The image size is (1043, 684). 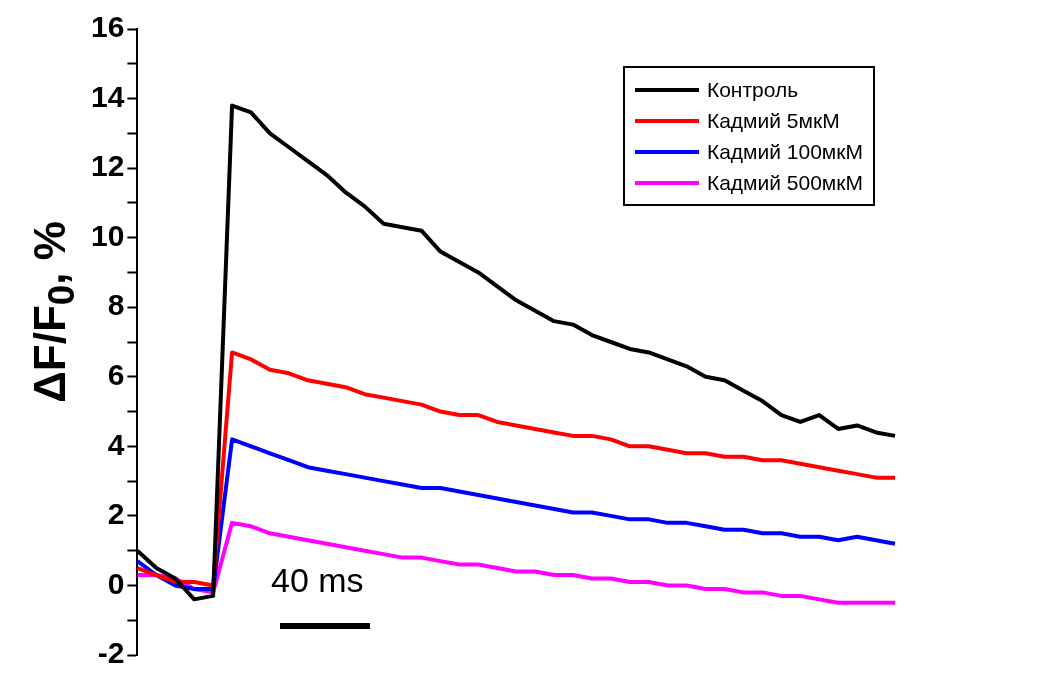 I want to click on y-tick-label: 4, so click(x=116, y=444).